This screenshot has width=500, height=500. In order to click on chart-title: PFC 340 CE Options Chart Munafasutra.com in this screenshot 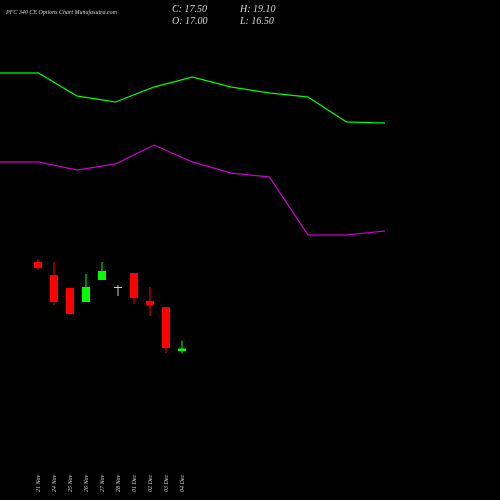, I will do `click(61, 12)`.